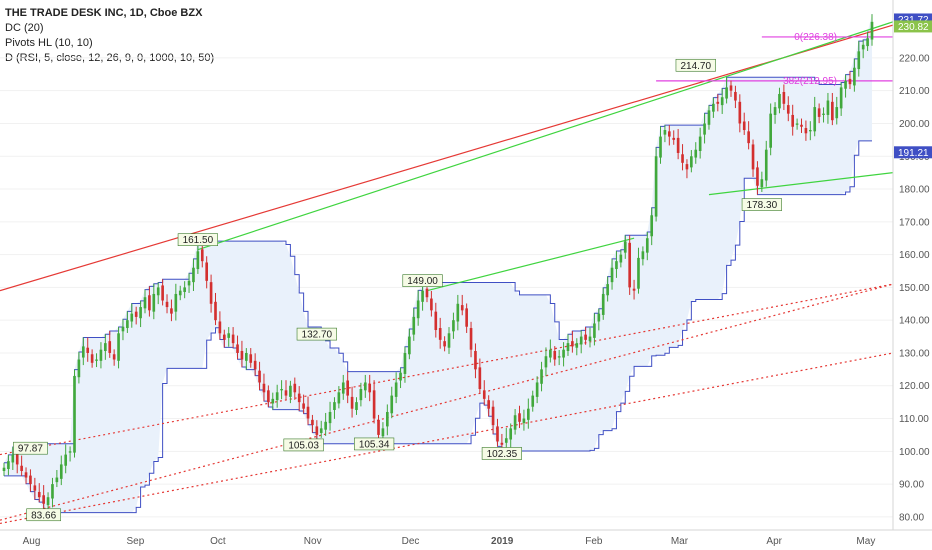 The height and width of the screenshot is (550, 932). Describe the element at coordinates (913, 26) in the screenshot. I see `price-badge` at that location.